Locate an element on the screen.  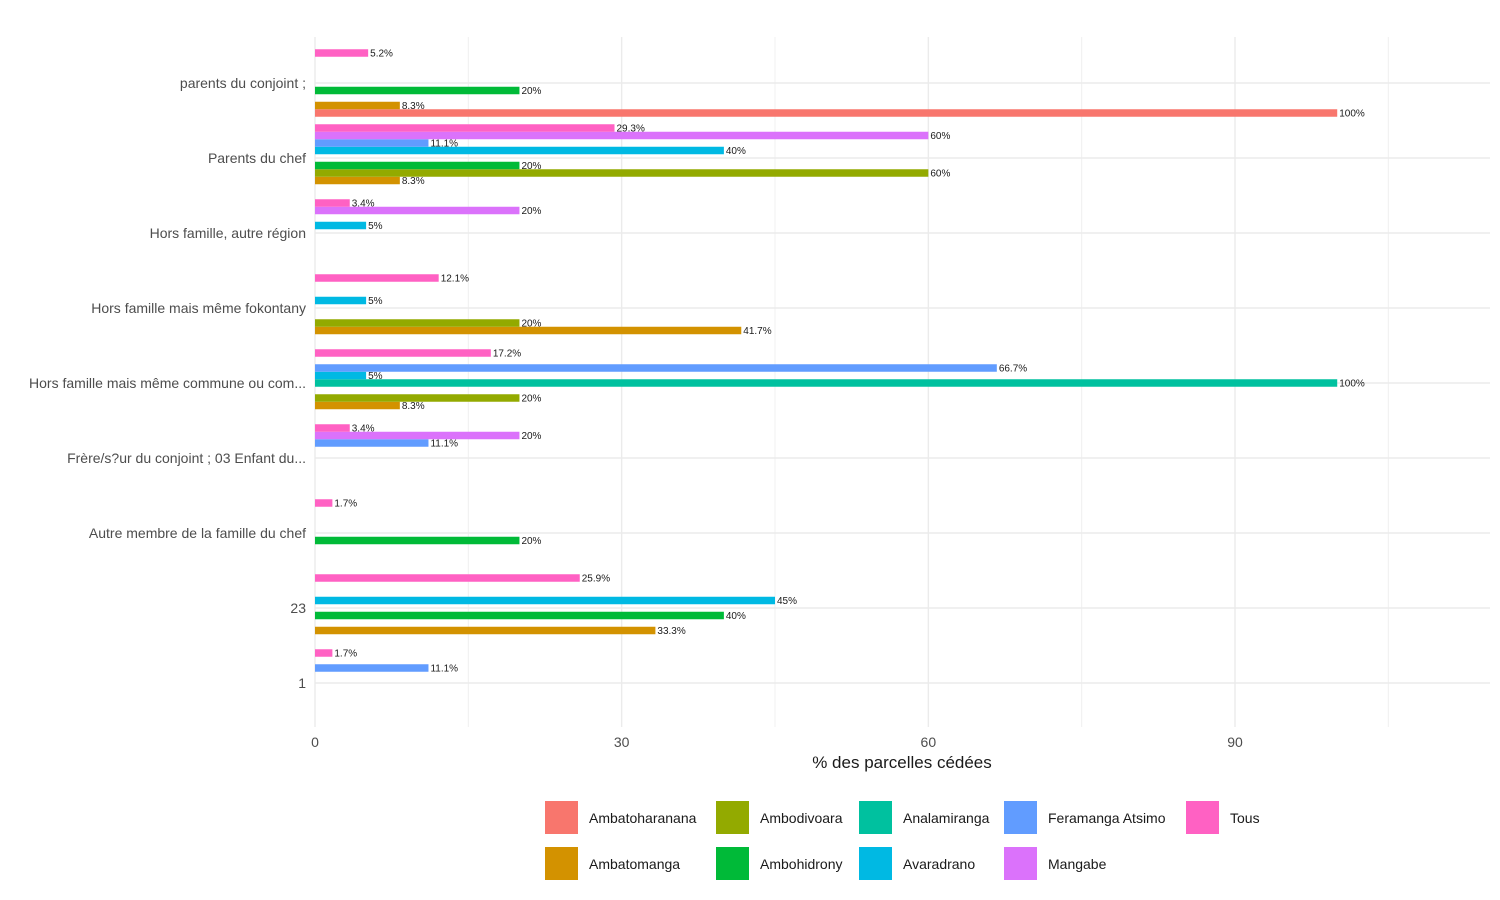
legend-label: Ambohidrony is located at coordinates (801, 864).